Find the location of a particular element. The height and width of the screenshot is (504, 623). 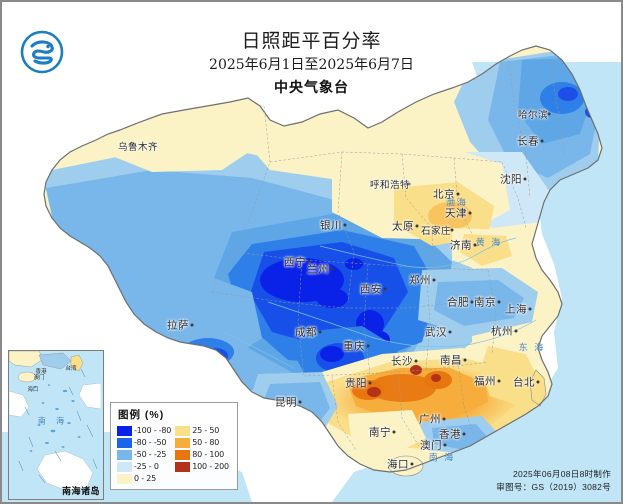

city-label: 成都 is located at coordinates (306, 332).